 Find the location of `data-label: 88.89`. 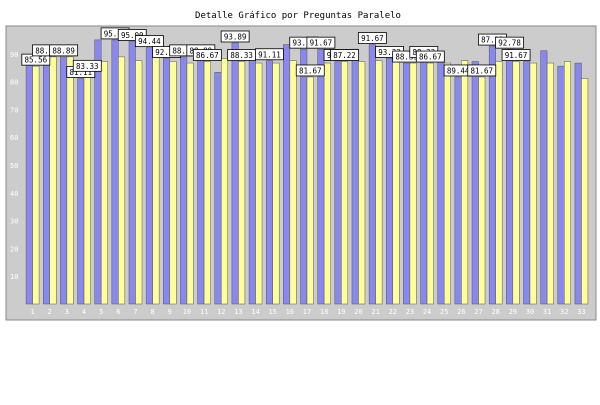

data-label: 88.89 is located at coordinates (64, 50).